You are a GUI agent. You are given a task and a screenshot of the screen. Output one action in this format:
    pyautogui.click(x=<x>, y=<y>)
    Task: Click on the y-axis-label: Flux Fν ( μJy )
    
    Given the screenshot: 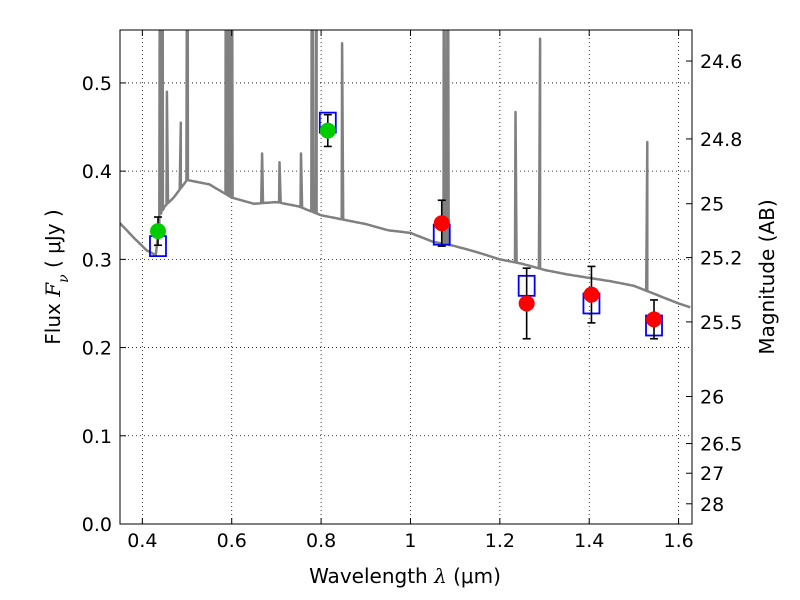 What is the action you would take?
    pyautogui.click(x=56, y=276)
    